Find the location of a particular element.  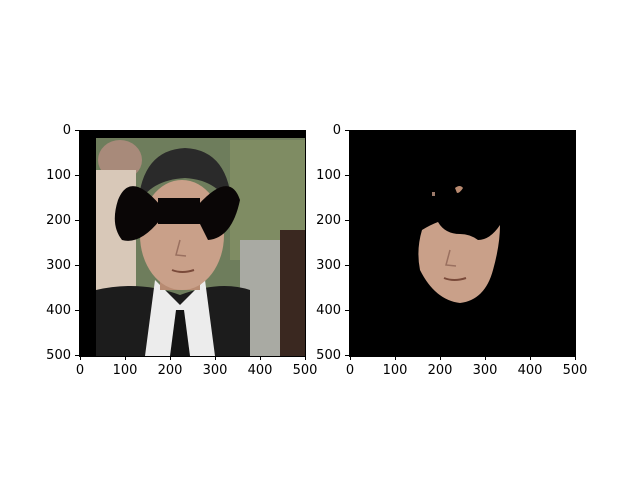

left-y-tick-label: 300 is located at coordinates (58, 265).